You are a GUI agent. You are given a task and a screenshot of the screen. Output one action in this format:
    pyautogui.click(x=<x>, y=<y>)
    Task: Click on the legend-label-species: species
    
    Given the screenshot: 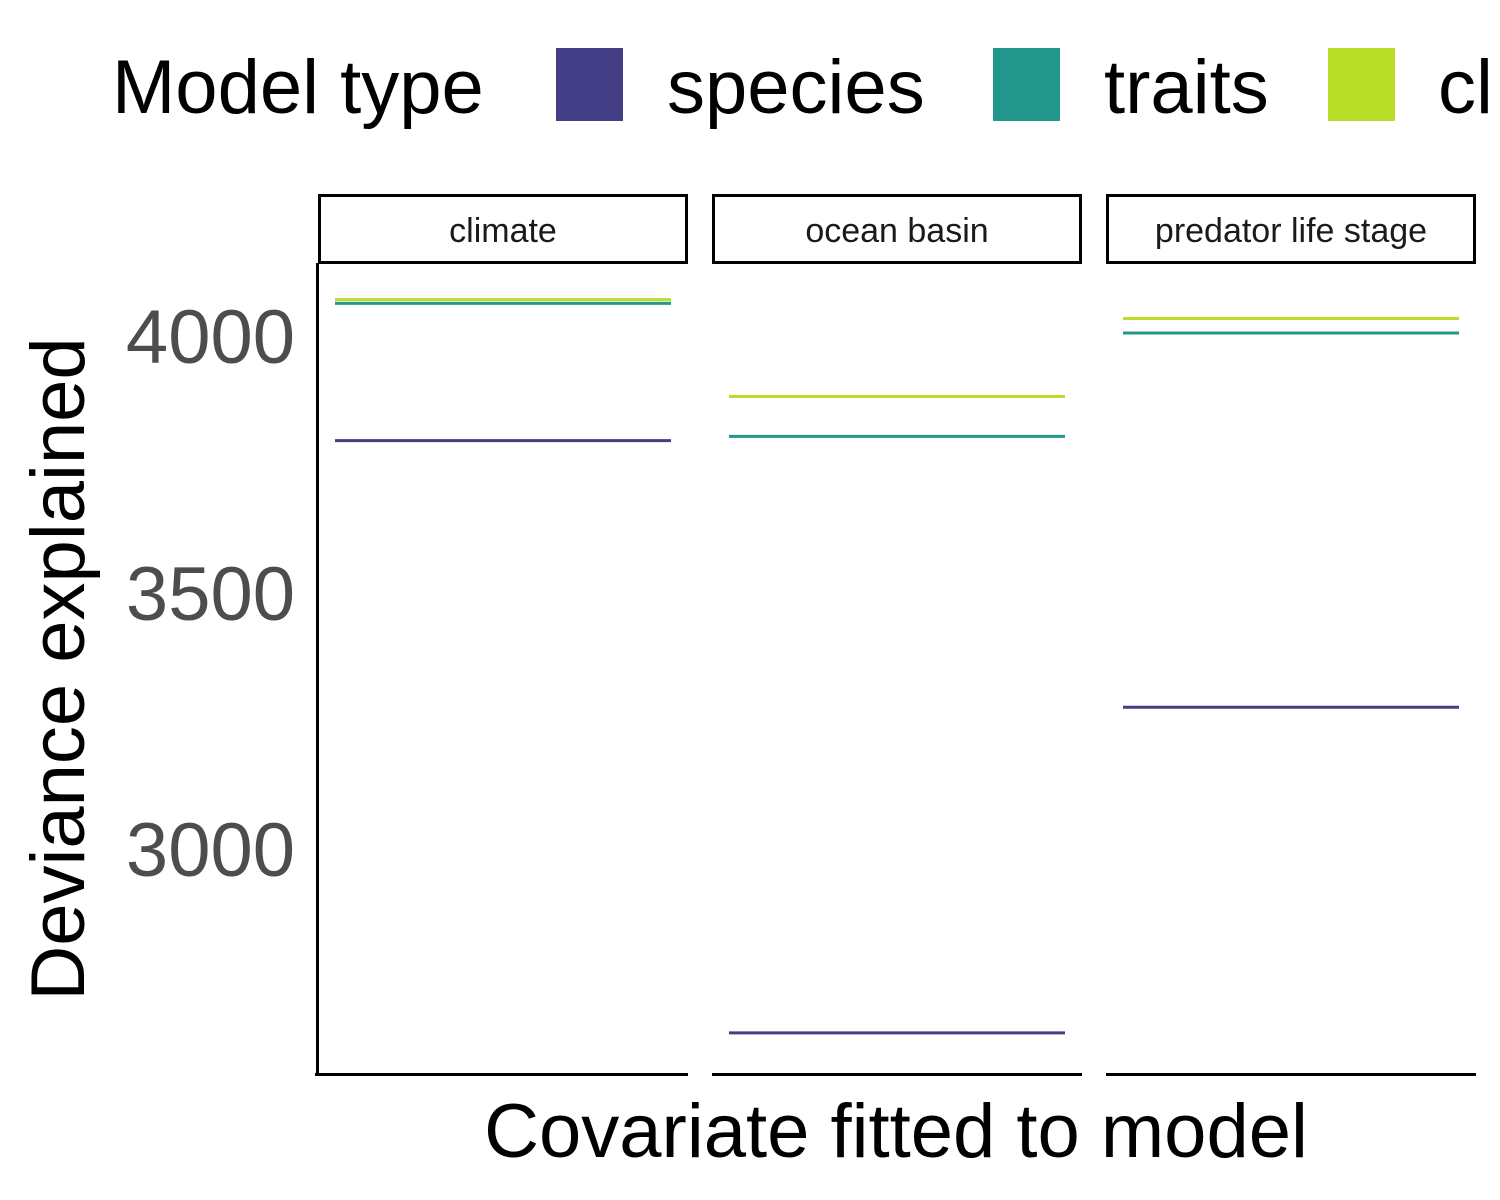 What is the action you would take?
    pyautogui.click(x=796, y=87)
    